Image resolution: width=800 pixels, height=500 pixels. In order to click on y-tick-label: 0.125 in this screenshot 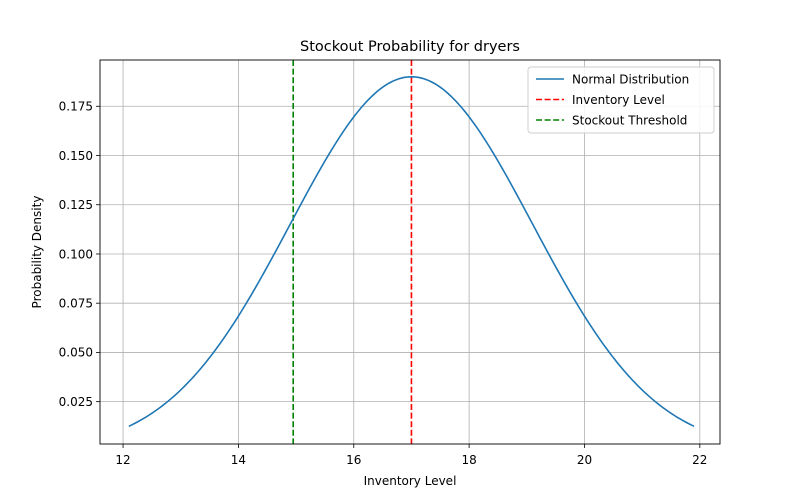, I will do `click(76, 205)`.